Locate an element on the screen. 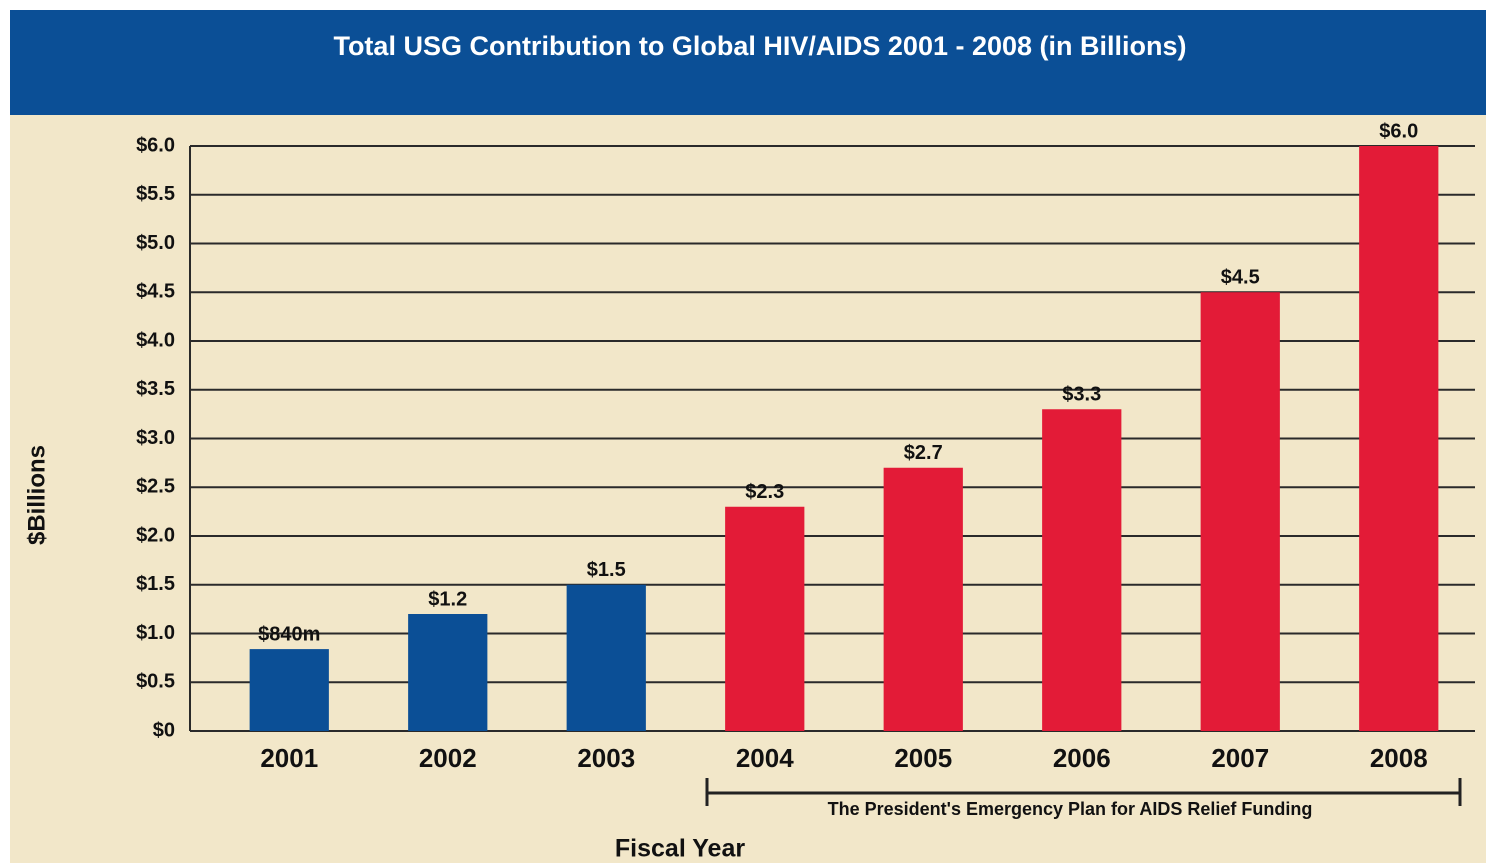 Image resolution: width=1486 pixels, height=863 pixels. y-tick-label: $6.0 is located at coordinates (155, 145).